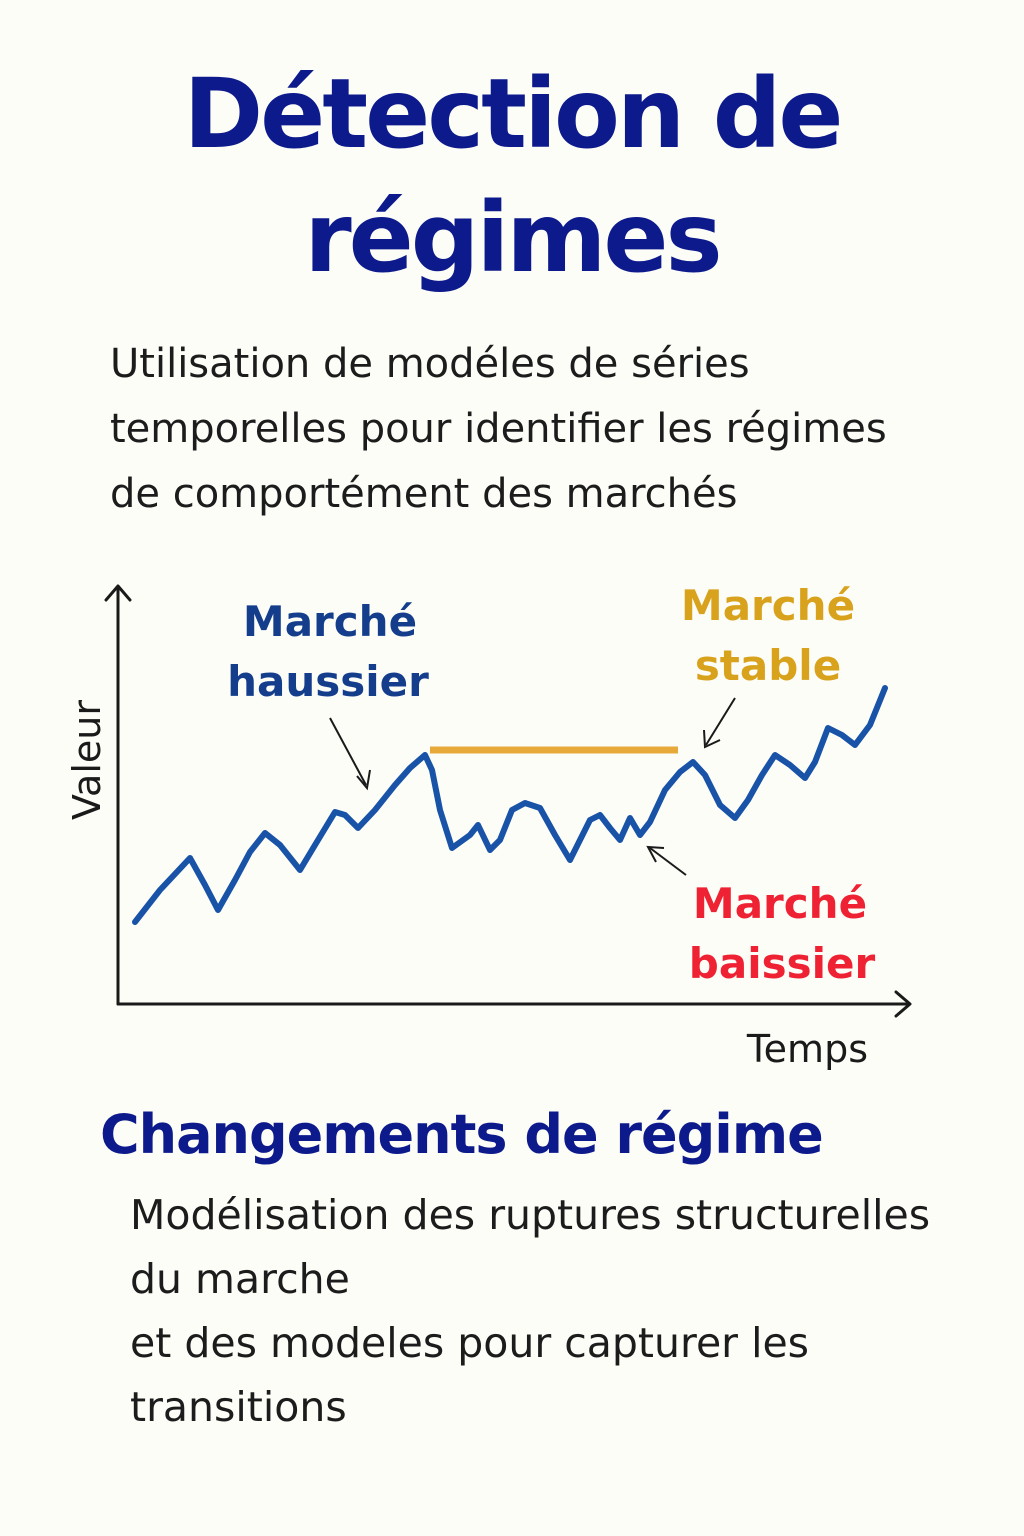 Image resolution: width=1024 pixels, height=1536 pixels. What do you see at coordinates (328, 681) in the screenshot?
I see `bull-label-line-2: haussier` at bounding box center [328, 681].